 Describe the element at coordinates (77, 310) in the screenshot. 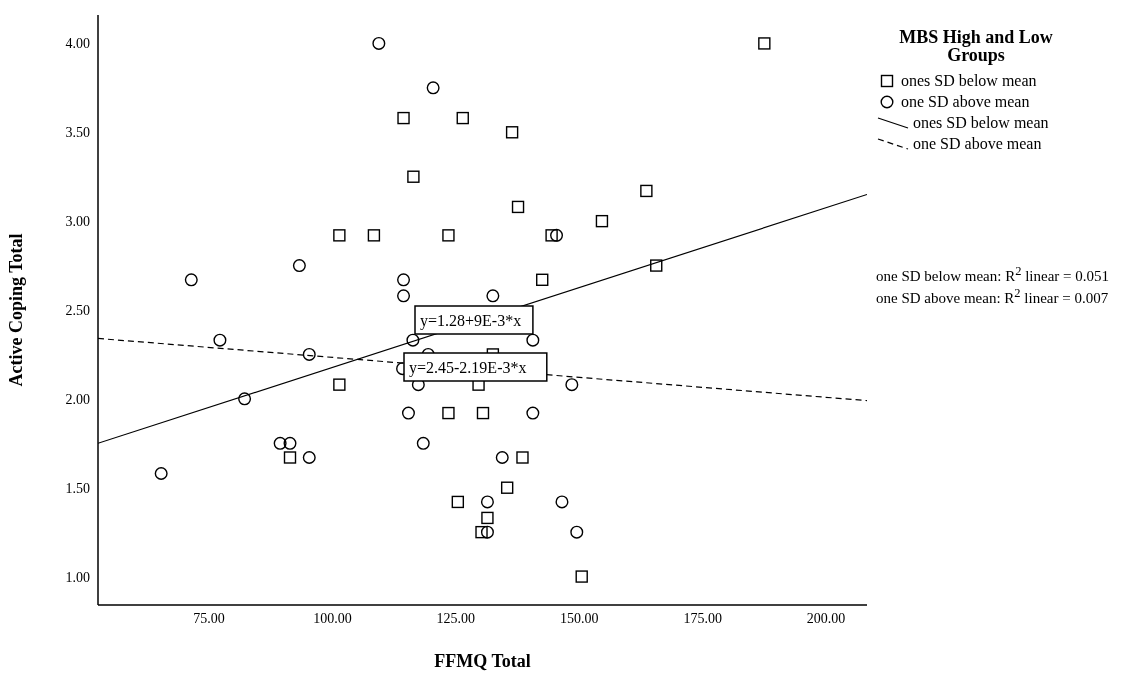

I see `y-tick-label: 2.50` at that location.